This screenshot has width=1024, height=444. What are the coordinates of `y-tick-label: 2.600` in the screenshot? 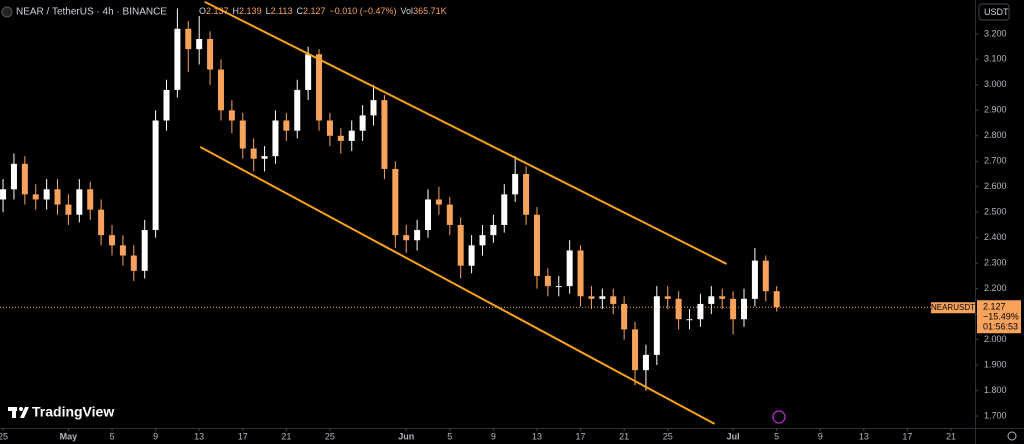 It's located at (995, 186).